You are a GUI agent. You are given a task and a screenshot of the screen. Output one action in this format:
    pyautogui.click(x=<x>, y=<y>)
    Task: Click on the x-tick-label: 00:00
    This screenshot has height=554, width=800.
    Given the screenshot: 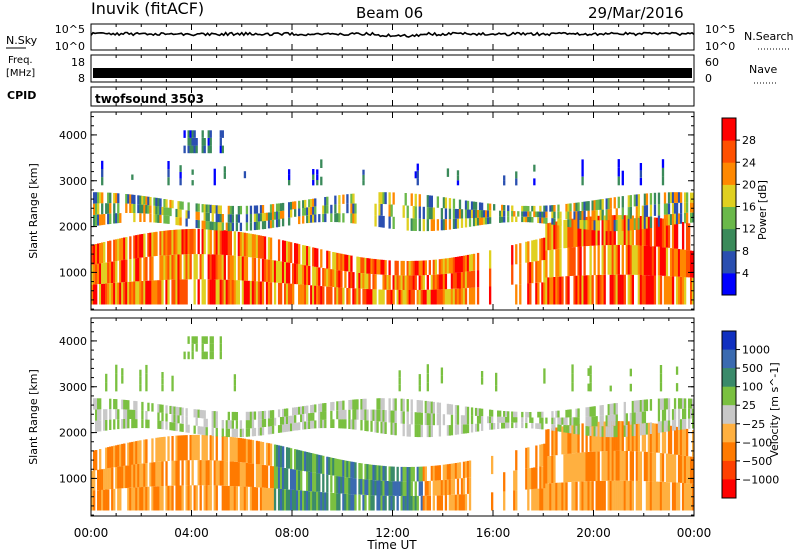 What is the action you would take?
    pyautogui.click(x=91, y=533)
    